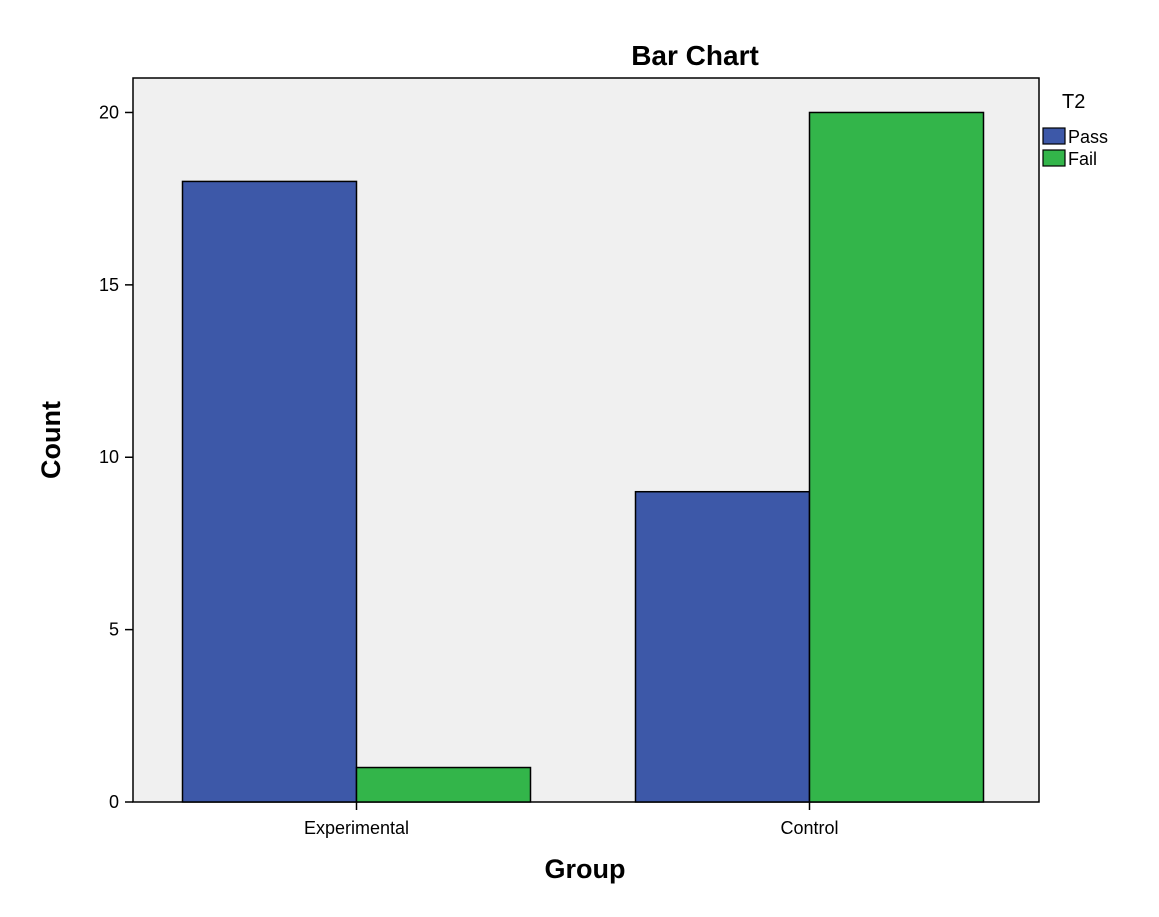  Describe the element at coordinates (51, 440) in the screenshot. I see `y-axis-title: Count` at that location.